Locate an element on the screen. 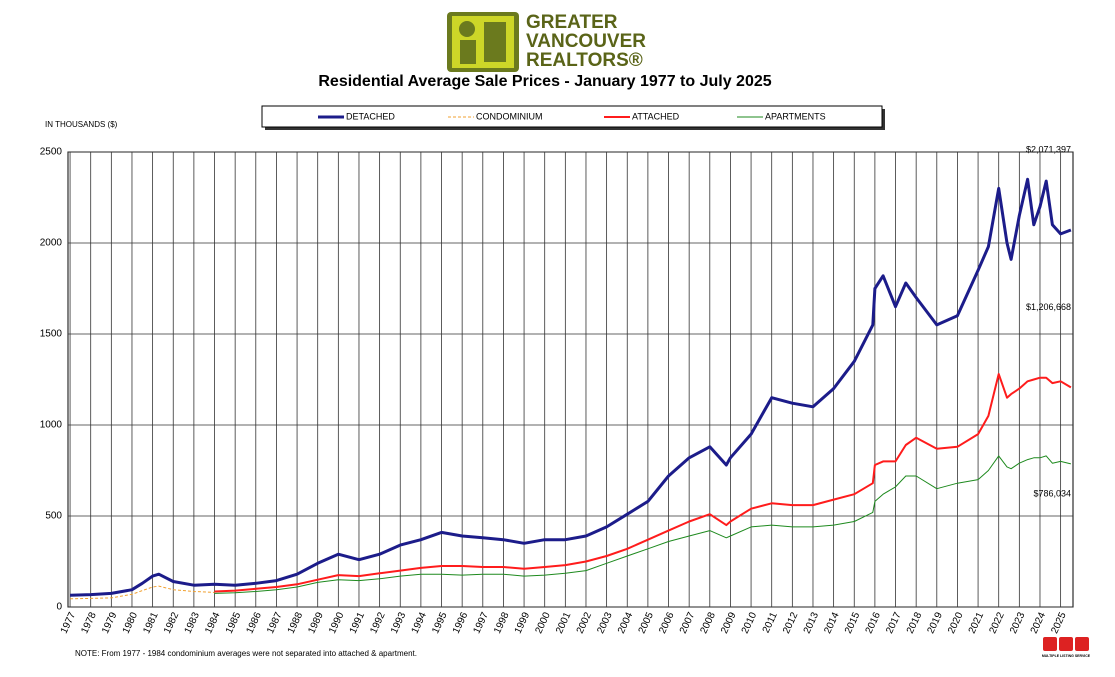 This screenshot has height=677, width=1115. x-tick-label: 1980 is located at coordinates (131, 622).